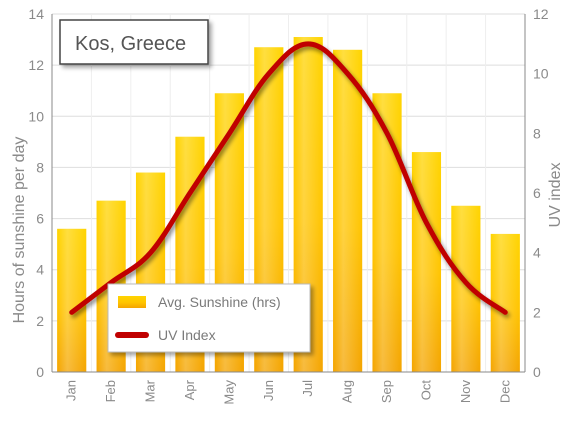  What do you see at coordinates (537, 312) in the screenshot?
I see `y2-tick-label: 2` at bounding box center [537, 312].